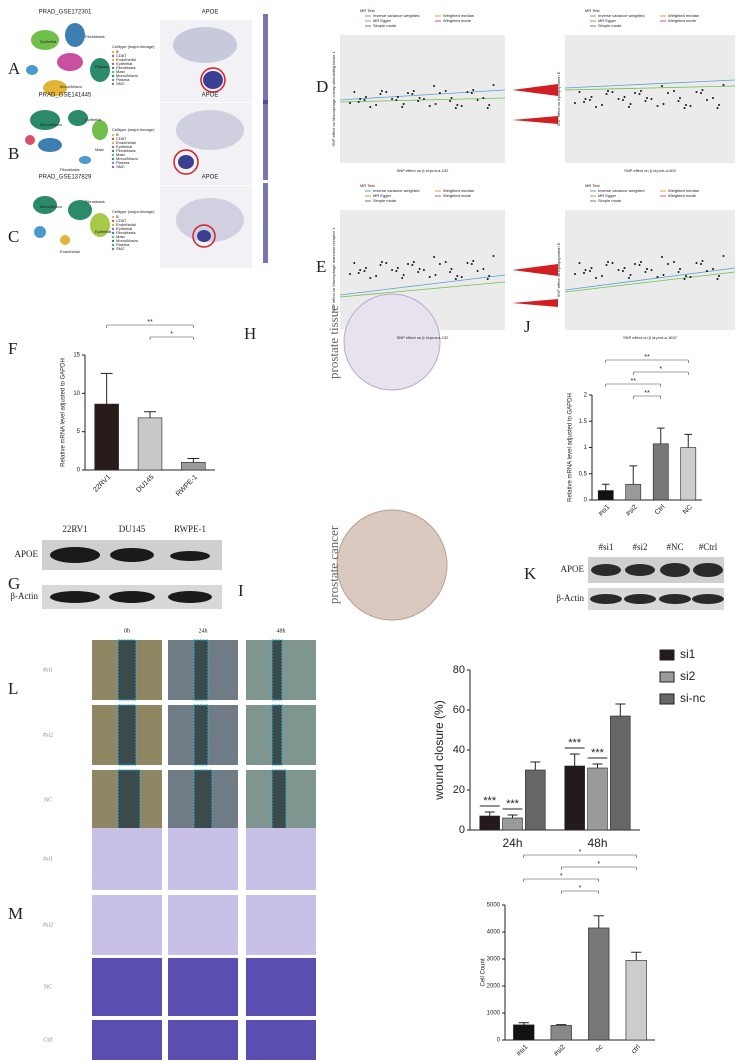 The image size is (744, 1064). What do you see at coordinates (571, 447) in the screenshot?
I see `y-axis-label: Relative mRNA level adjusted to GAPDH` at bounding box center [571, 447].